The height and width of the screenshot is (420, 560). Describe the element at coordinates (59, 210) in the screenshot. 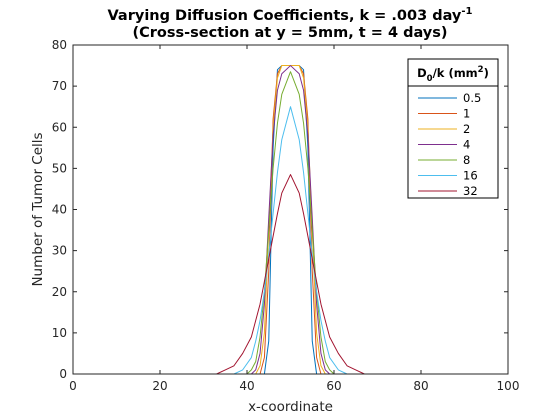

I see `y-tick-label: 40` at that location.